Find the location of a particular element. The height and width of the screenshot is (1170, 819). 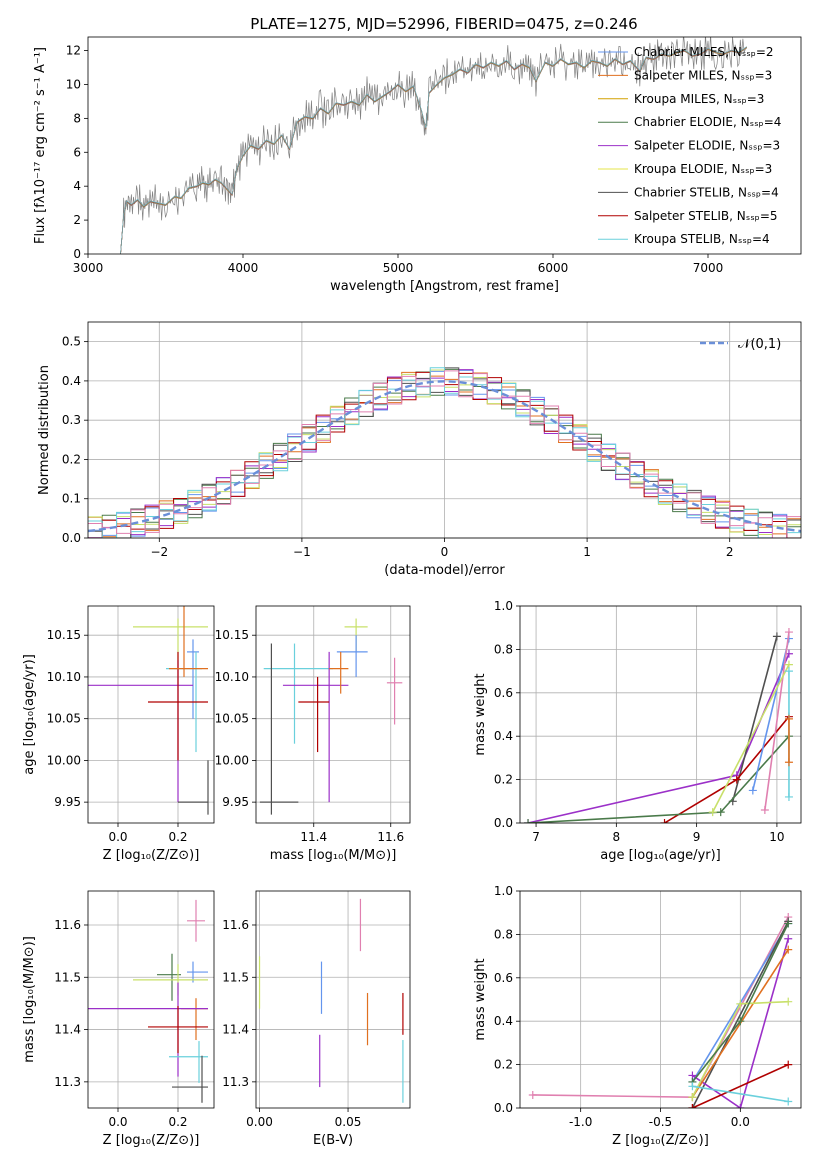

legend-label: Kroupa ELODIE, Nₛₛₚ=3 is located at coordinates (703, 169).